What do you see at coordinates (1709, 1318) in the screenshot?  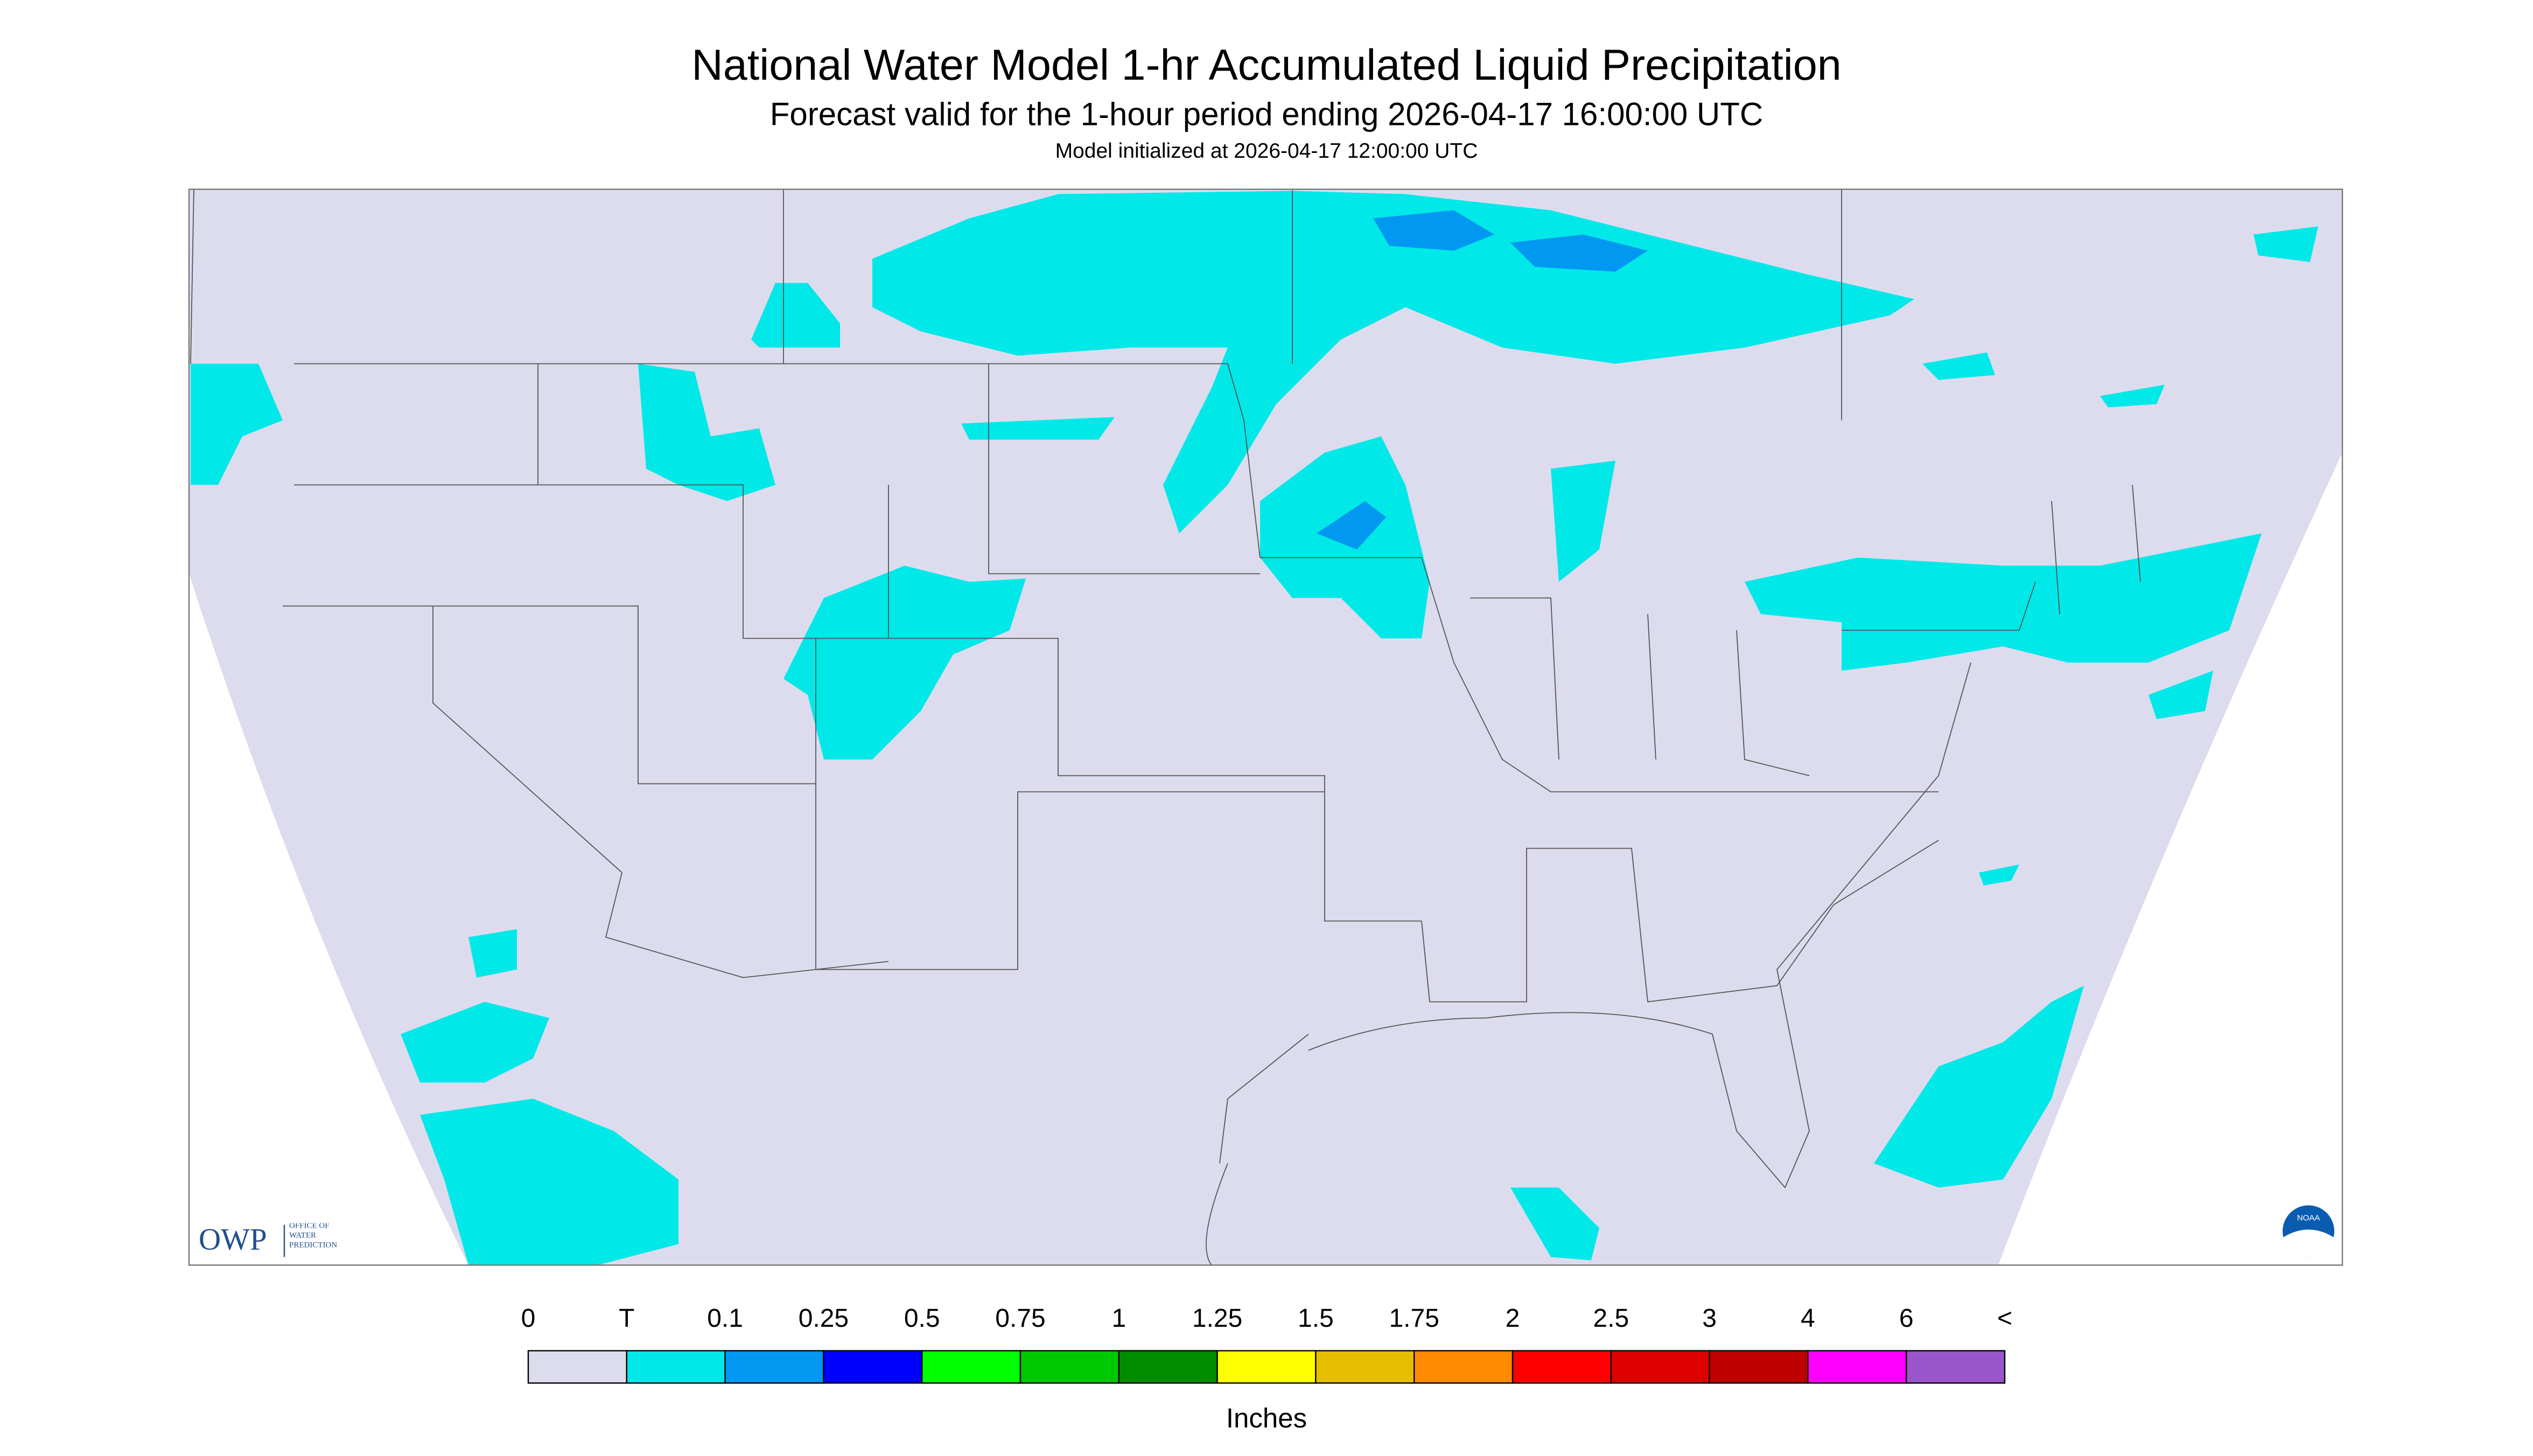 I see `legend-label: 3` at bounding box center [1709, 1318].